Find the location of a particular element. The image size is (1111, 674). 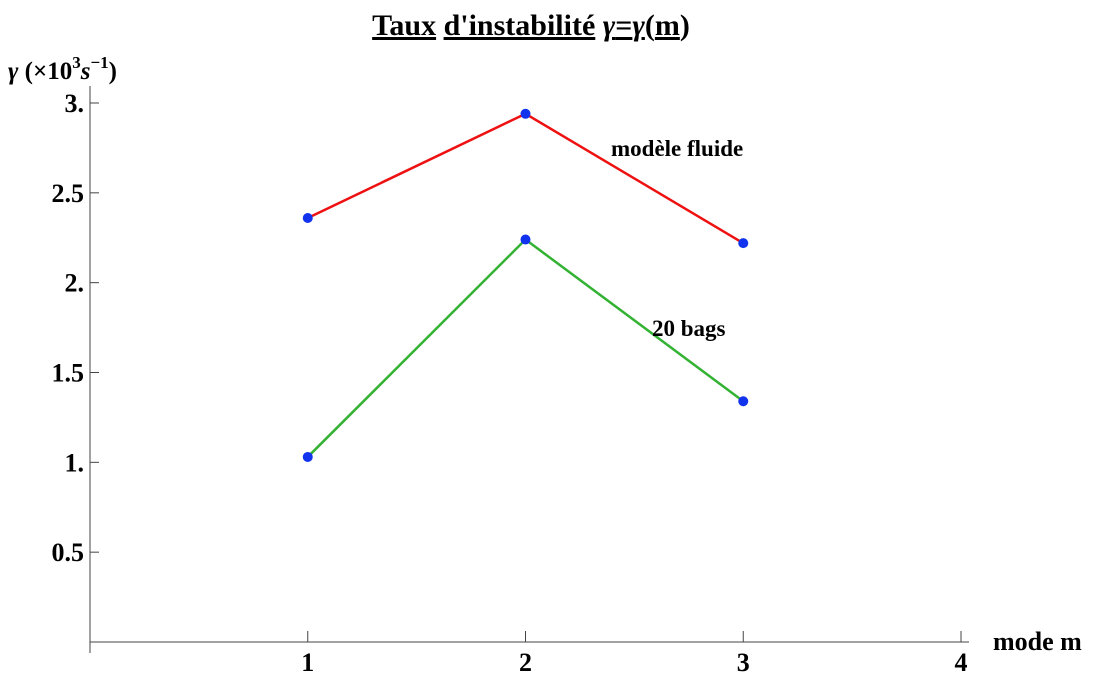

series-label-fluid-model: modèle fluide is located at coordinates (677, 148).